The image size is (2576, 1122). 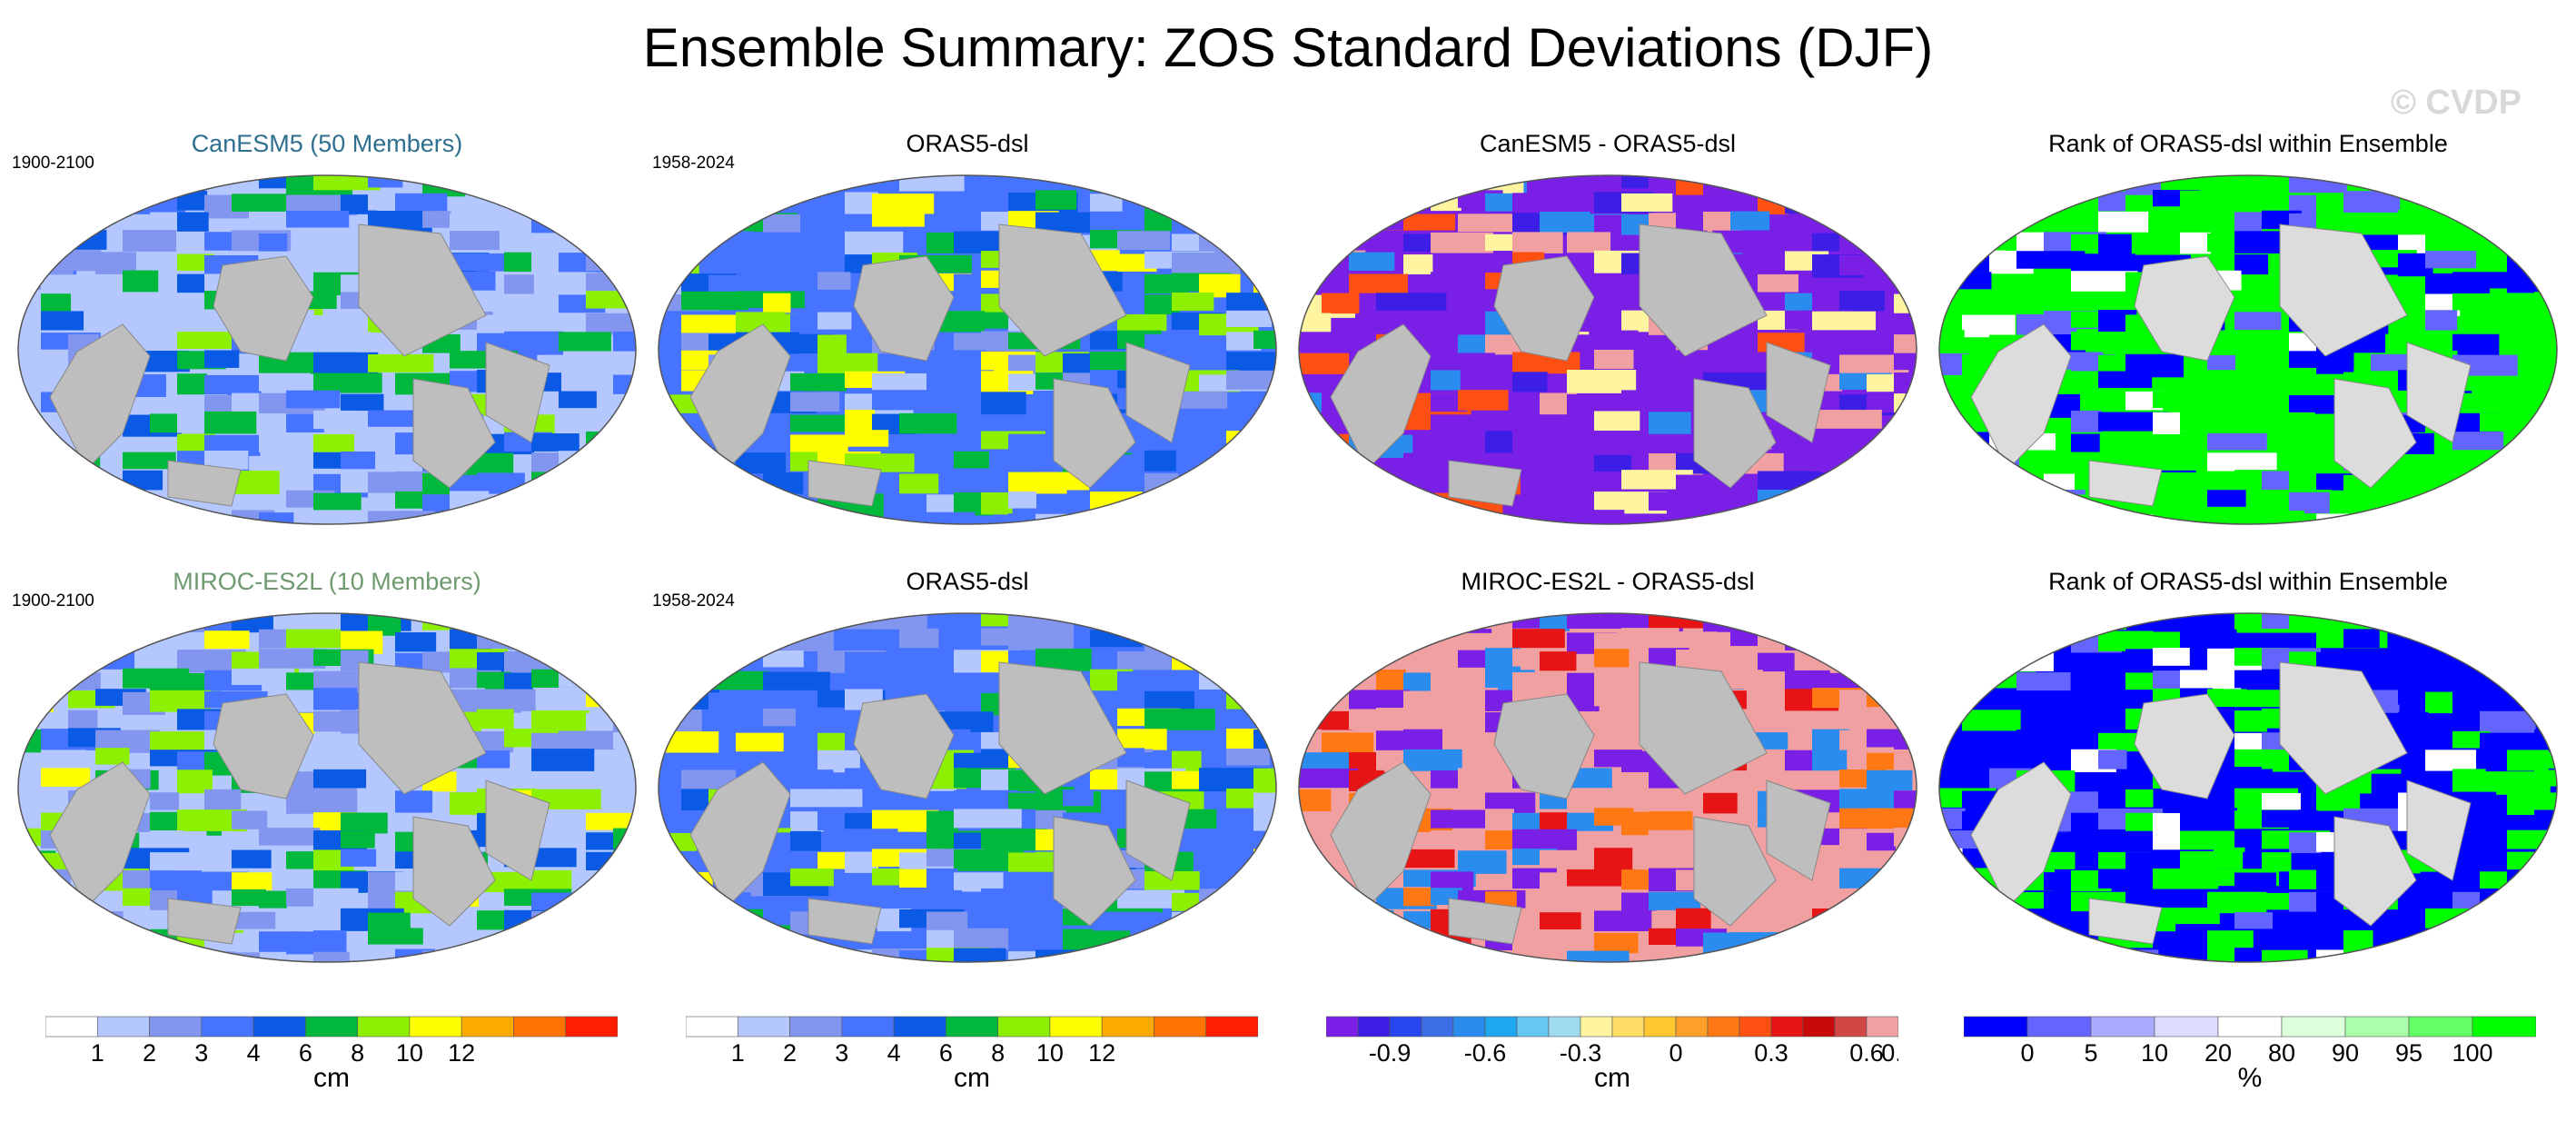 What do you see at coordinates (254, 1051) in the screenshot?
I see `colorbar-tick-label: 4` at bounding box center [254, 1051].